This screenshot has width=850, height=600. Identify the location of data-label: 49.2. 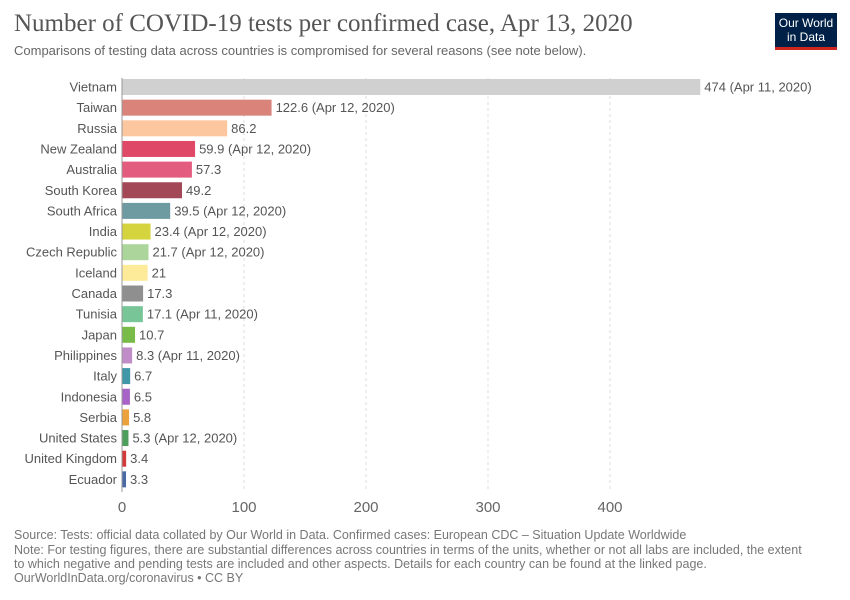
(198, 190).